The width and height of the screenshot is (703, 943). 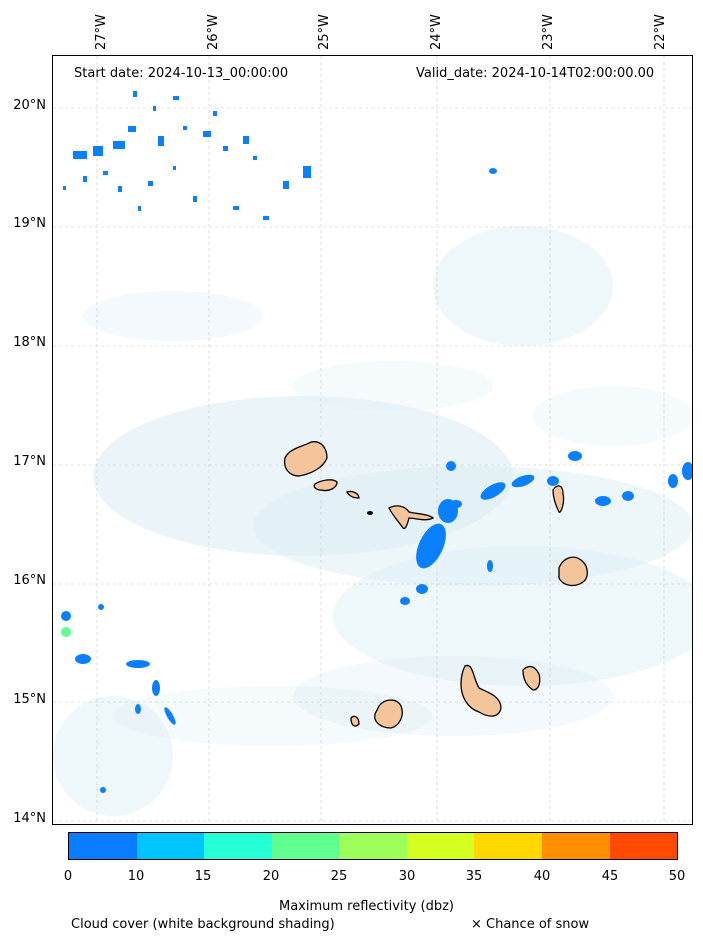 I want to click on lon-label-26w: 26°W, so click(x=213, y=32).